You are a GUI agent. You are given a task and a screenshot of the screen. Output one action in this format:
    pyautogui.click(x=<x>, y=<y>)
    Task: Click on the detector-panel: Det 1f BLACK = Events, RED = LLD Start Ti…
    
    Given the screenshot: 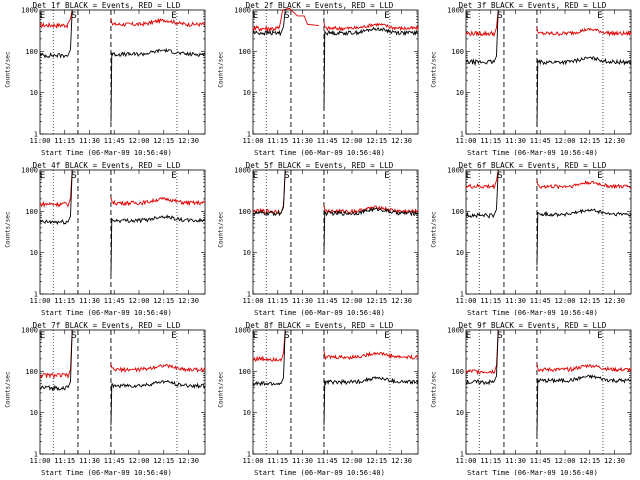 What is the action you would take?
    pyautogui.click(x=106, y=80)
    